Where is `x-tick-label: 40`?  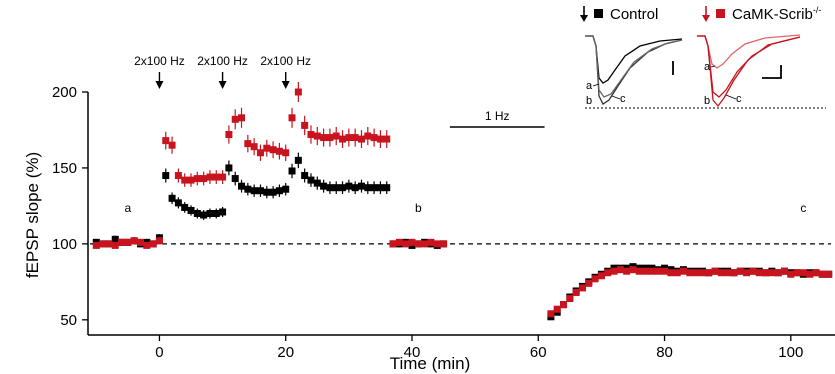
x-tick-label: 40 is located at coordinates (412, 352).